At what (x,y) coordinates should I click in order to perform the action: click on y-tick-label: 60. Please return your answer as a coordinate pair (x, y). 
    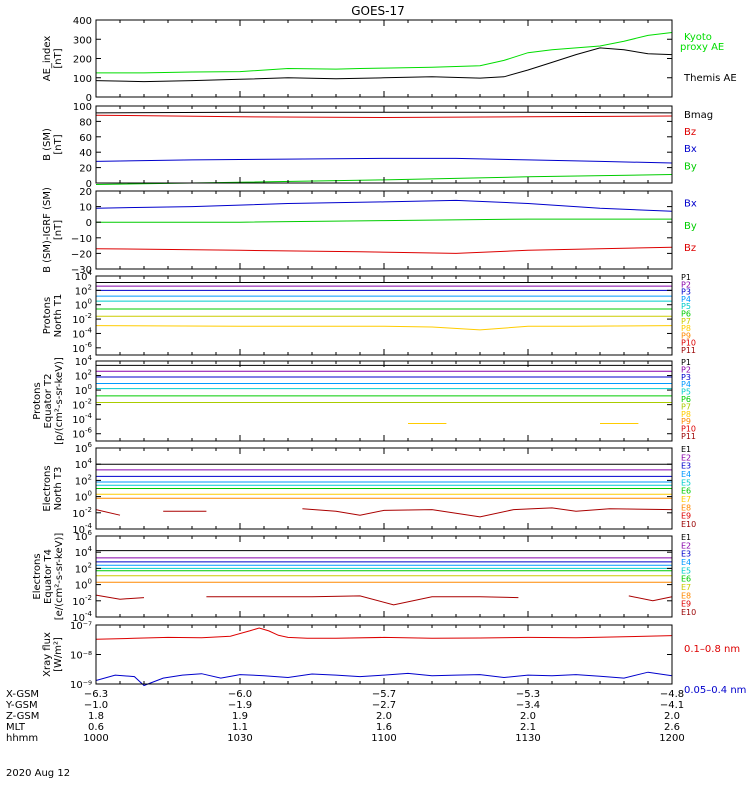
    Looking at the image, I should click on (85, 138).